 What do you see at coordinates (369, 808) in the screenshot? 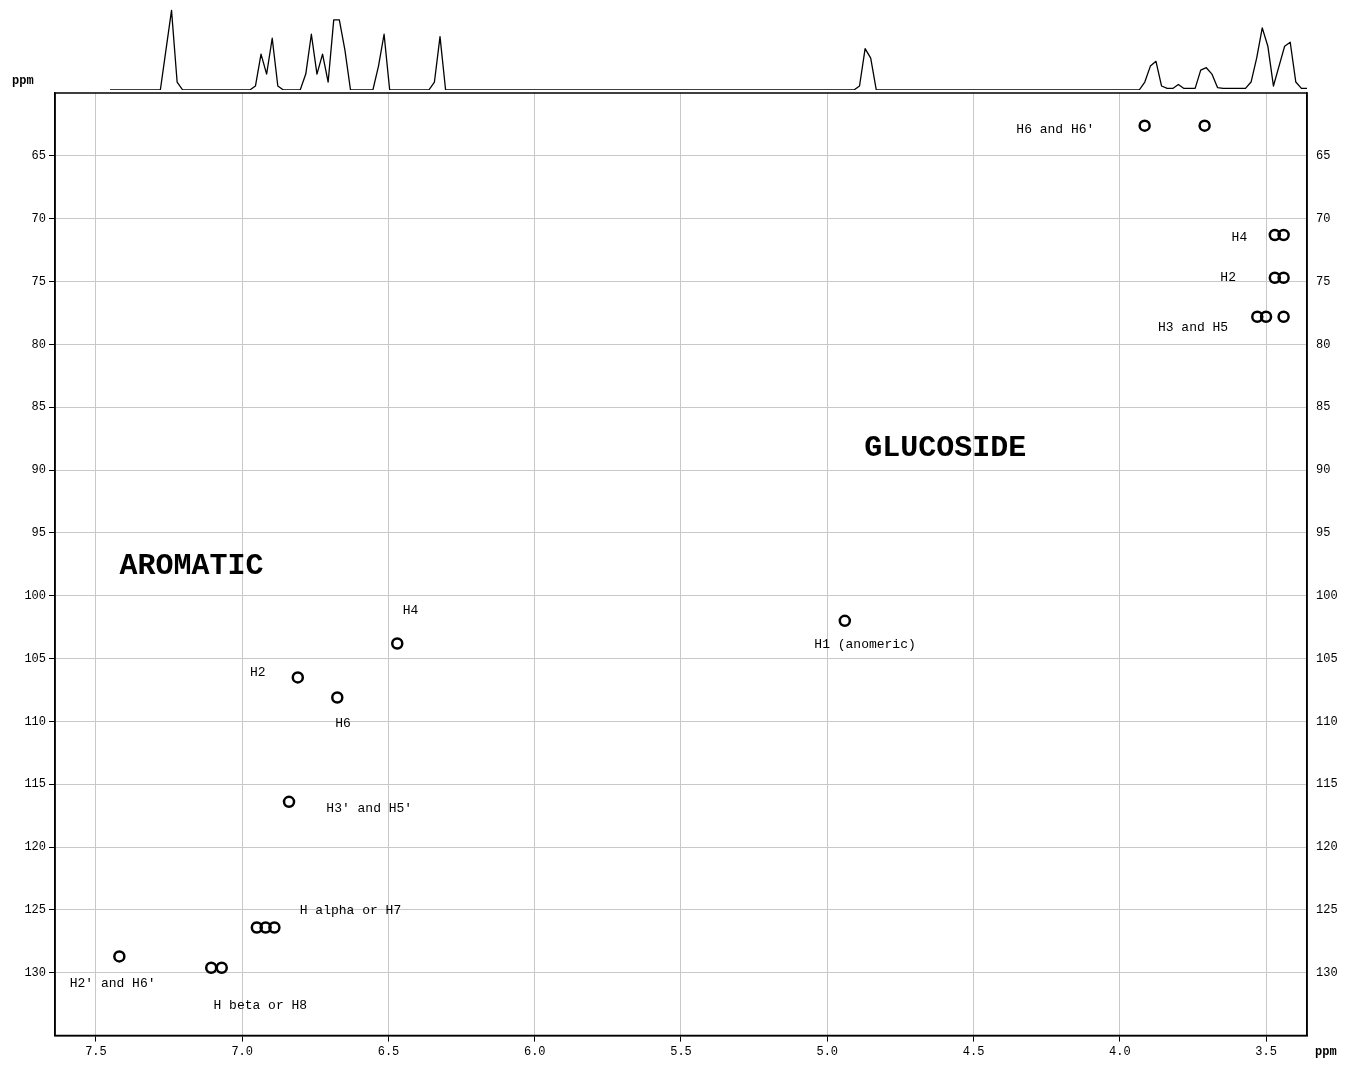
I see `annotation: H3' and H5'` at bounding box center [369, 808].